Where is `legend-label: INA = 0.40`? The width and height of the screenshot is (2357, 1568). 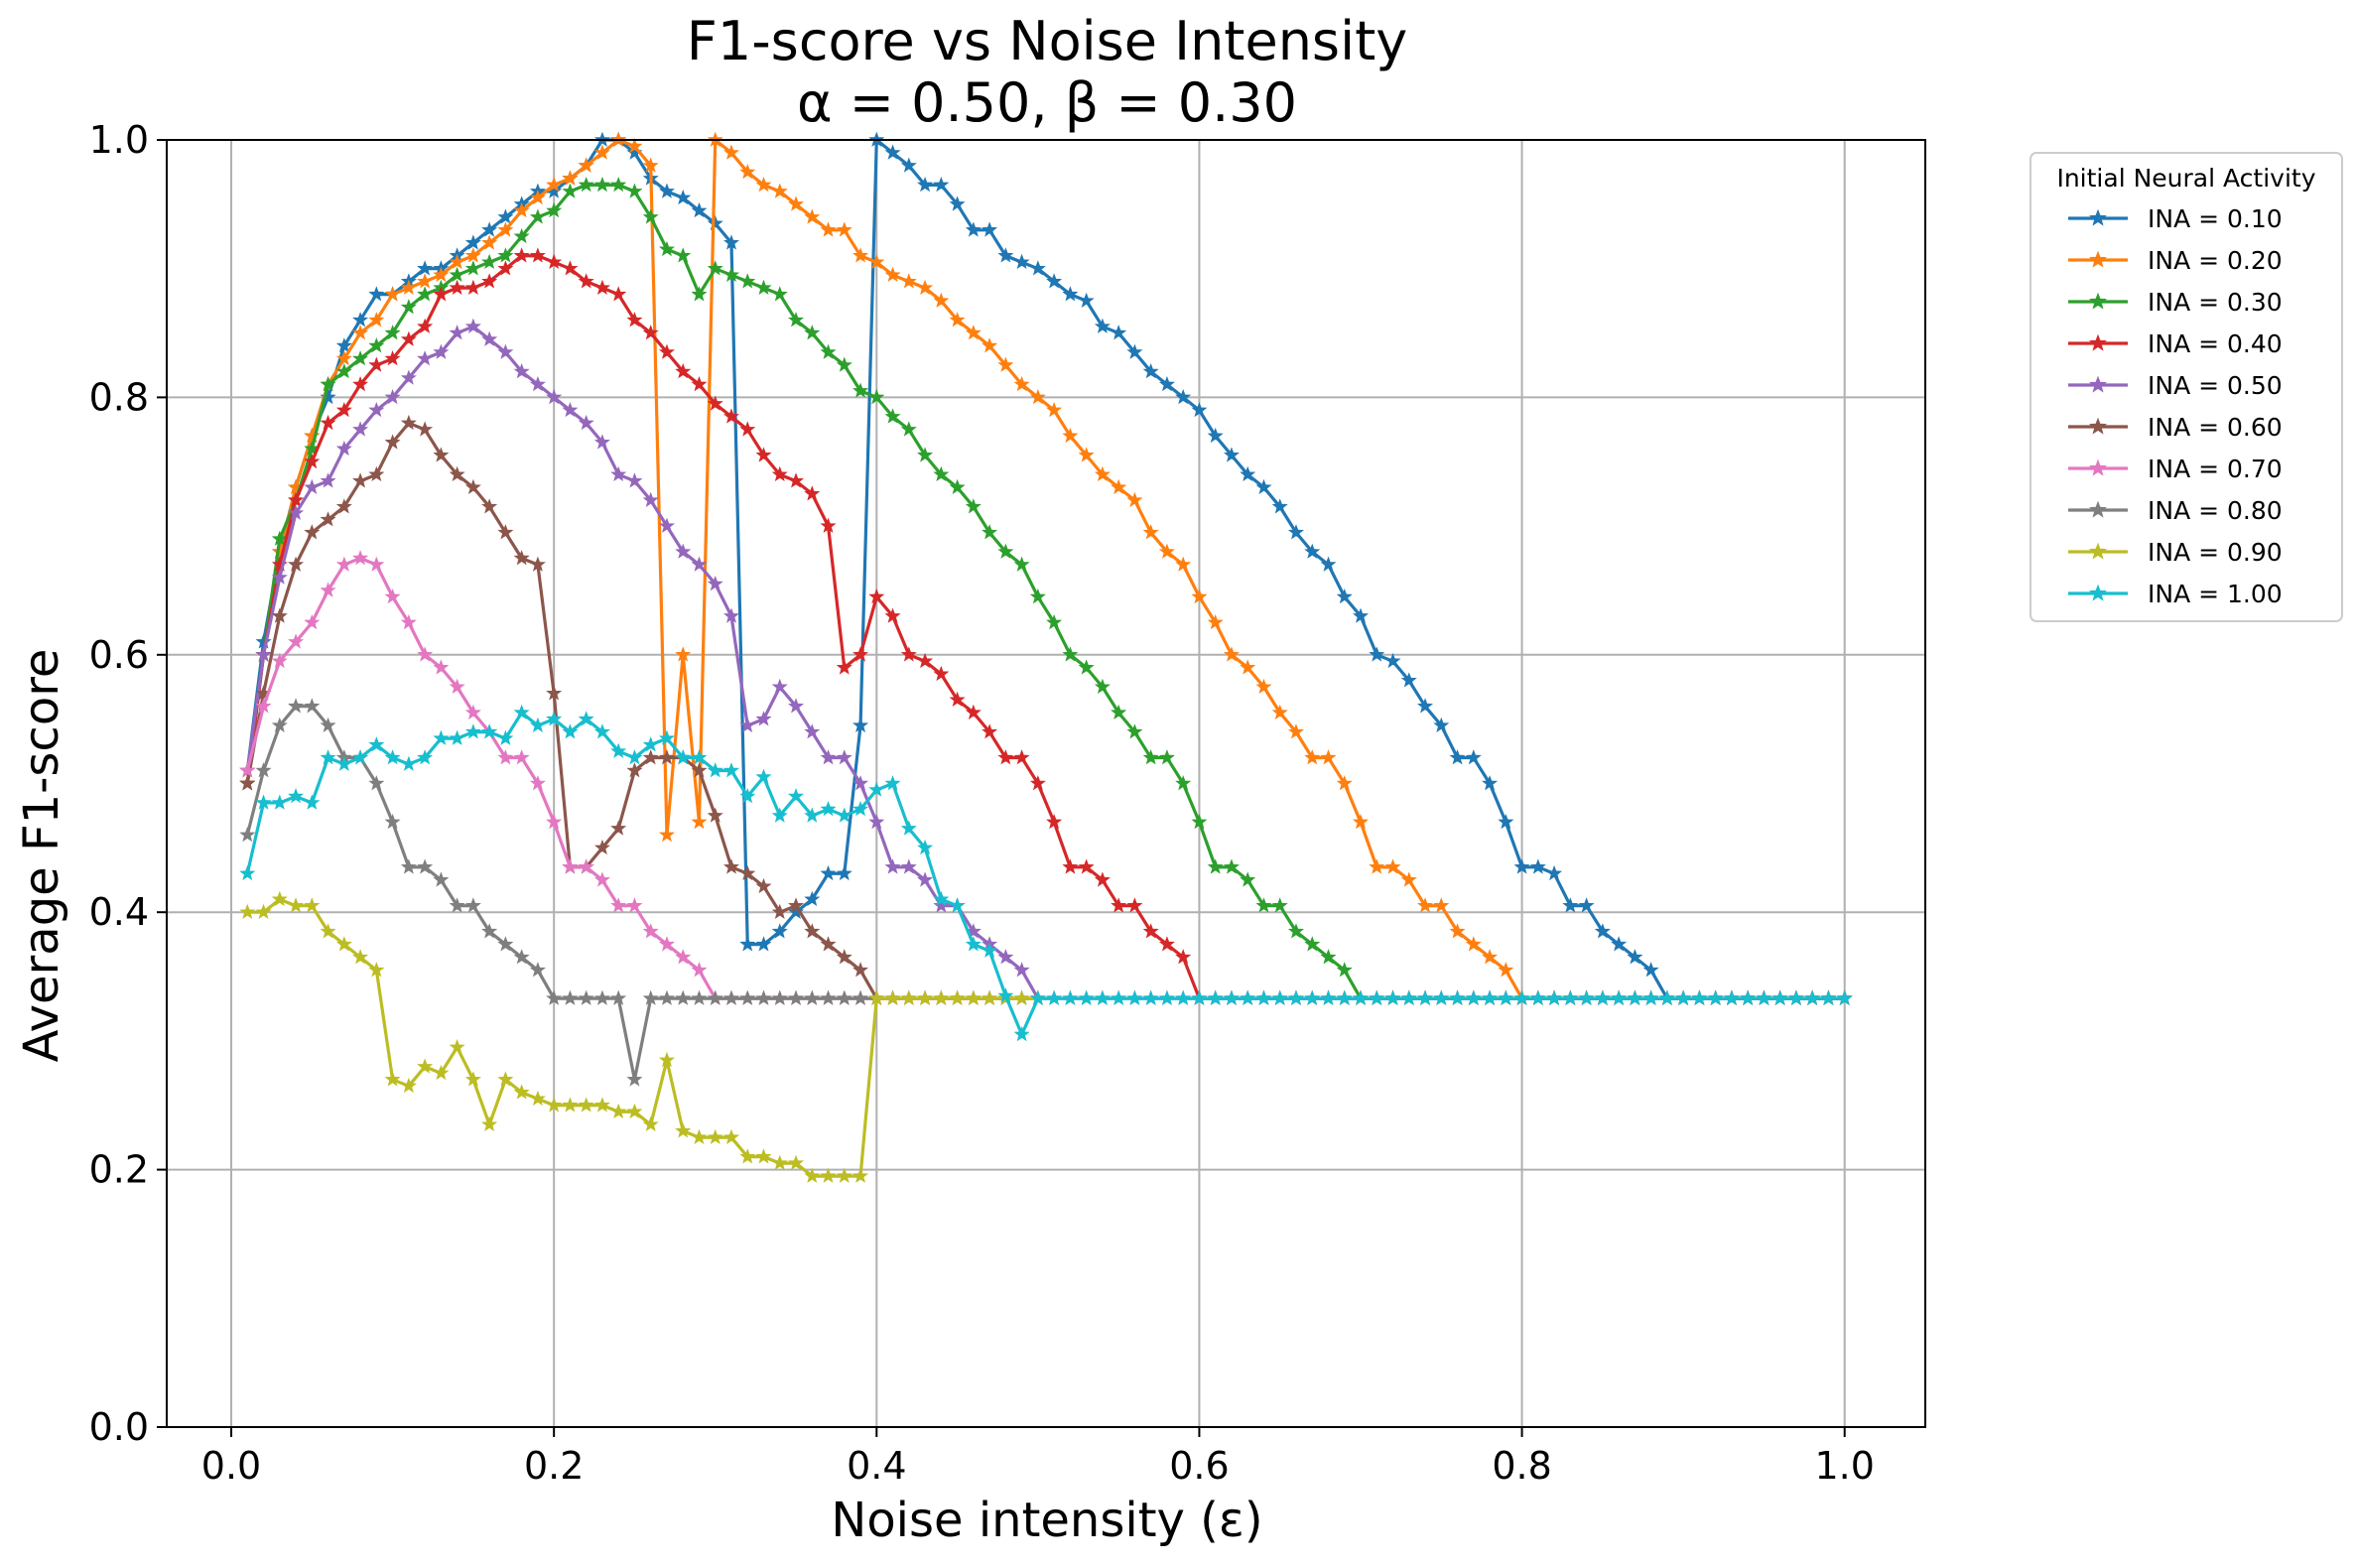 legend-label: INA = 0.40 is located at coordinates (2216, 343).